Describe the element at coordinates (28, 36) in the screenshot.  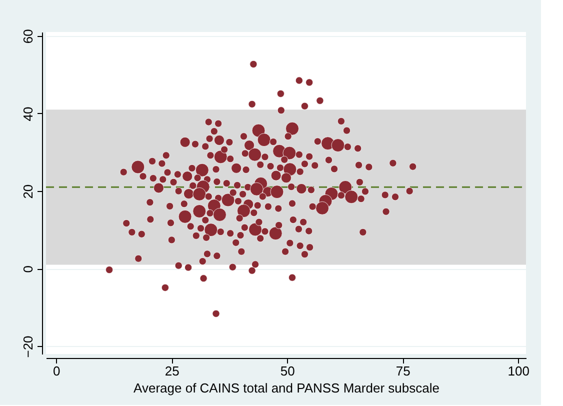
I see `y-tick-label: 60` at that location.